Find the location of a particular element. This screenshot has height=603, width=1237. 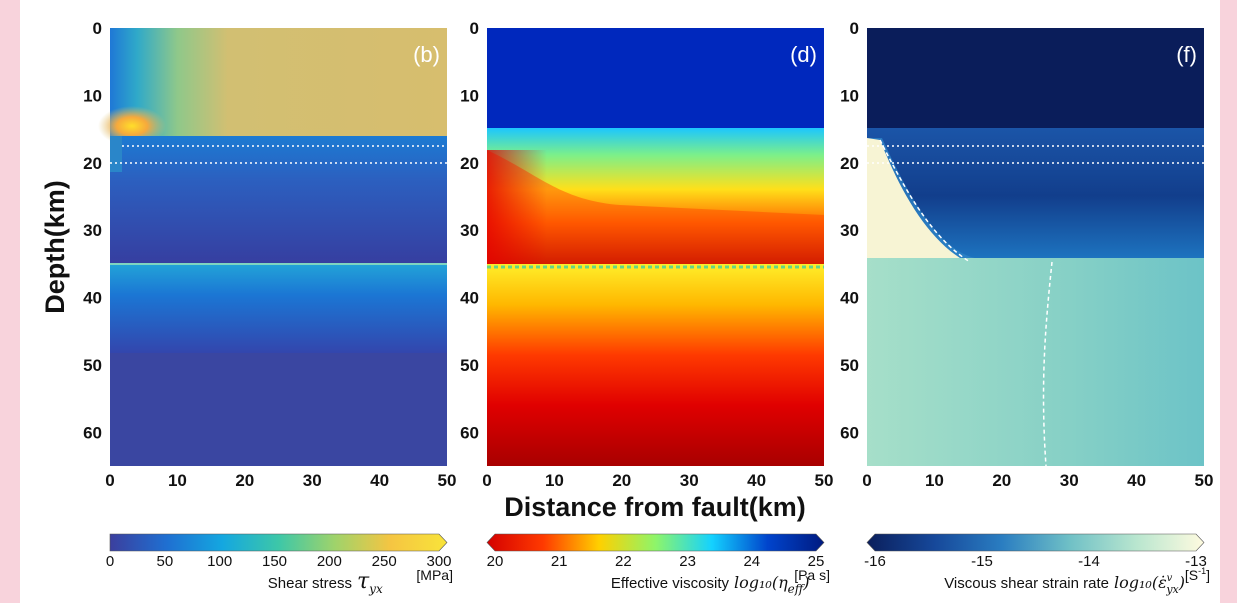

colorbar-tick-label: -15 is located at coordinates (982, 561).